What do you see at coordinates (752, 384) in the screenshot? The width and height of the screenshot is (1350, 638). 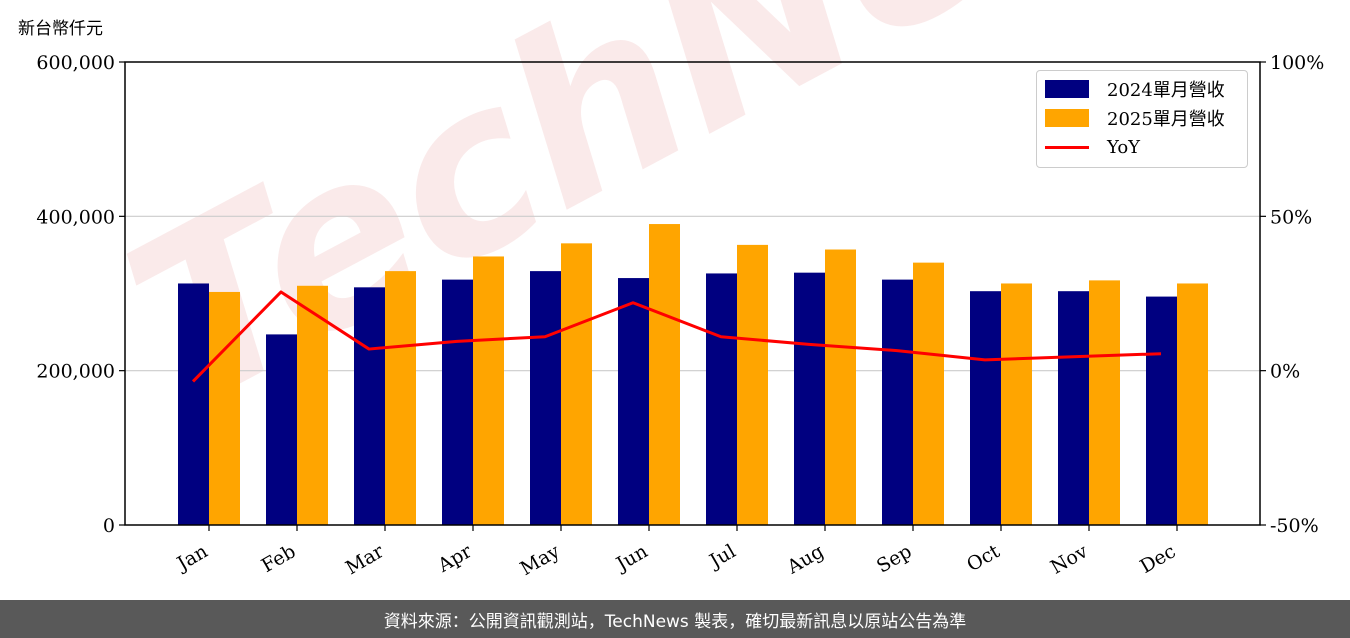 I see `bar-2025-jul` at bounding box center [752, 384].